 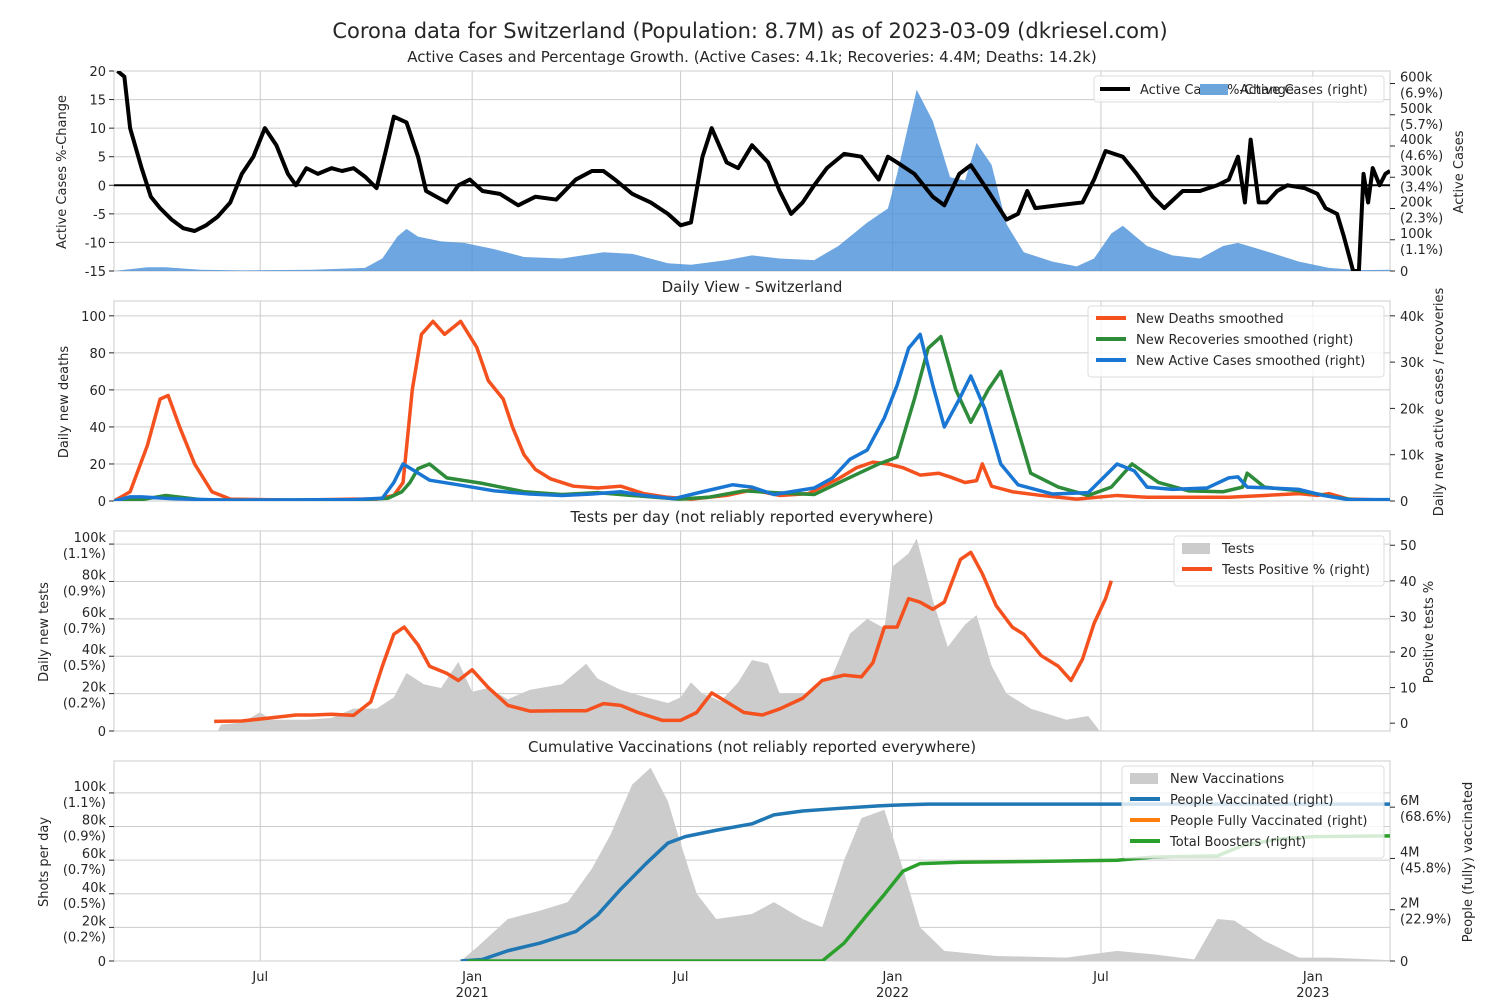 What do you see at coordinates (1312, 993) in the screenshot?
I see `x-tick-sublabel: 2023` at bounding box center [1312, 993].